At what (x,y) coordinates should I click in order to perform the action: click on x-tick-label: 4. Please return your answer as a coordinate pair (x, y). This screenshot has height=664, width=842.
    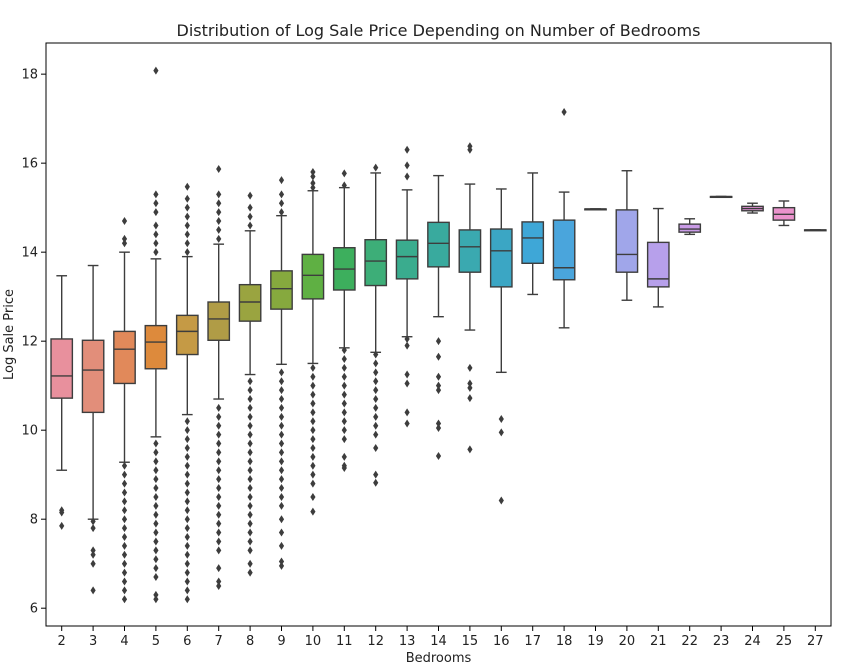
    Looking at the image, I should click on (124, 641).